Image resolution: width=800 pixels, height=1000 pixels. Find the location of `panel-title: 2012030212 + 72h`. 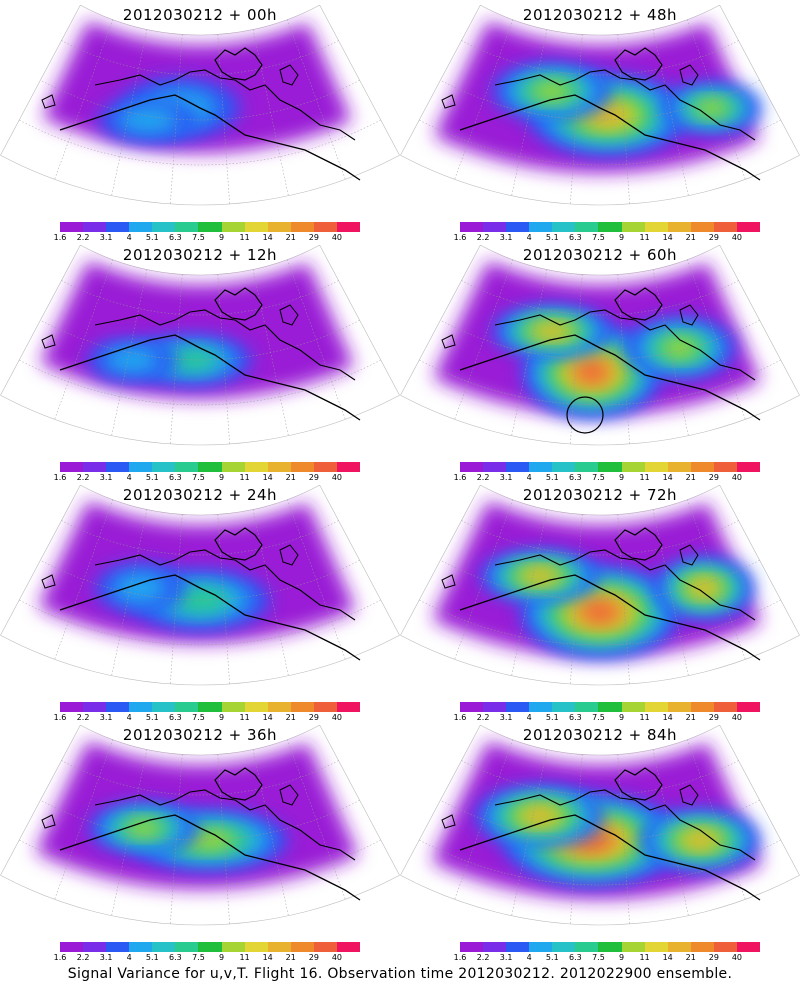

panel-title: 2012030212 + 72h is located at coordinates (600, 495).